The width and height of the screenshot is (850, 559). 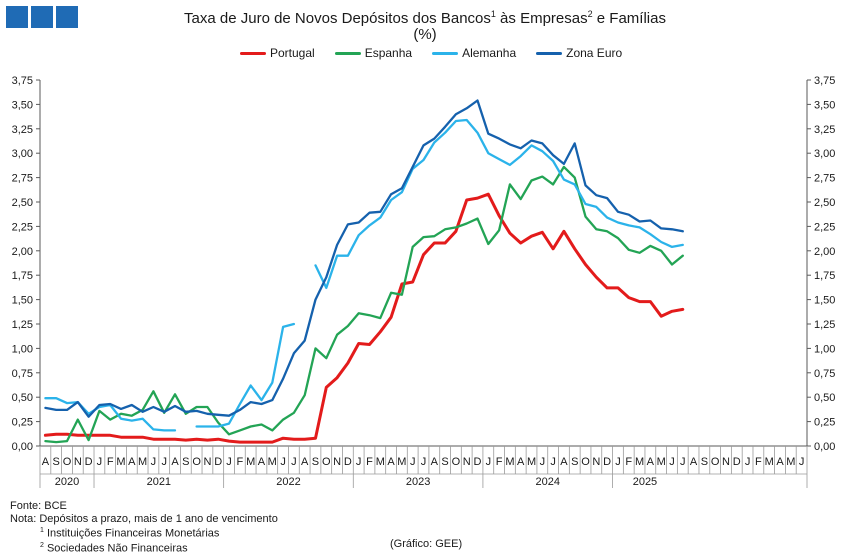 What do you see at coordinates (418, 482) in the screenshot?
I see `year-label: 2023` at bounding box center [418, 482].